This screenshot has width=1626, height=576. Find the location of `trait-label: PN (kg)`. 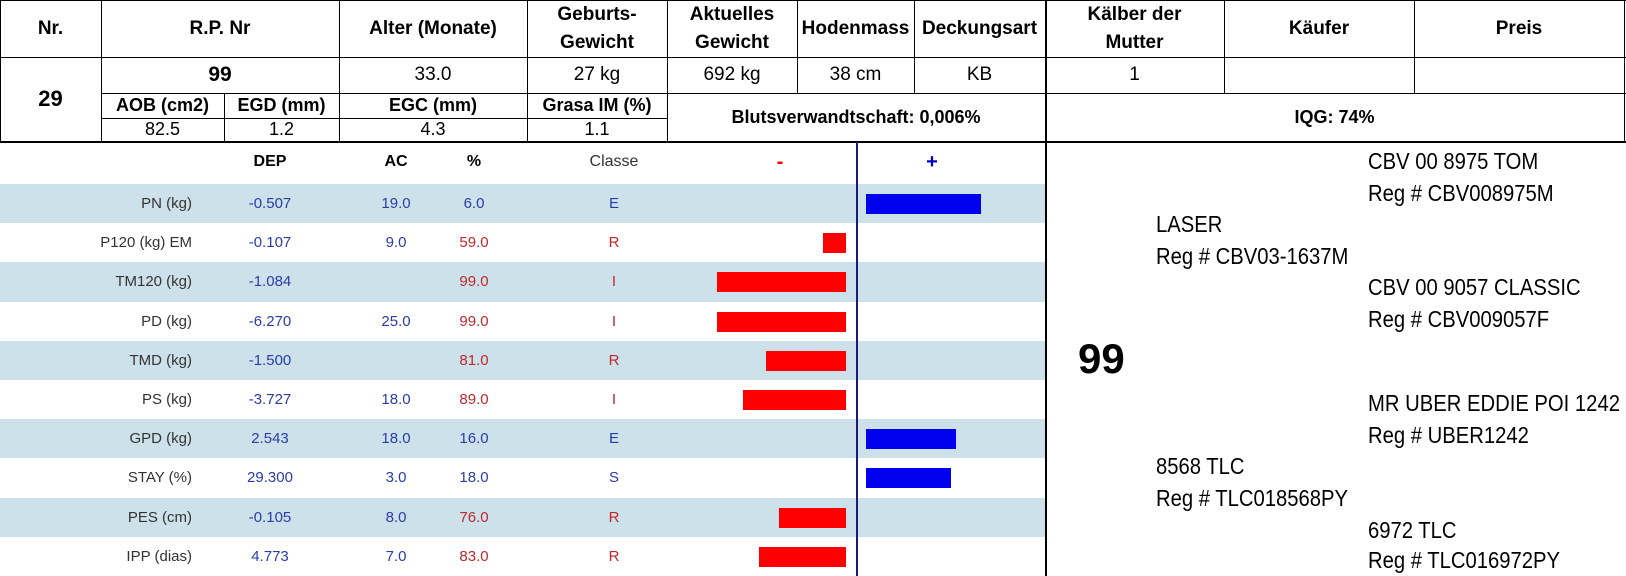

trait-label: PN (kg) is located at coordinates (166, 204).